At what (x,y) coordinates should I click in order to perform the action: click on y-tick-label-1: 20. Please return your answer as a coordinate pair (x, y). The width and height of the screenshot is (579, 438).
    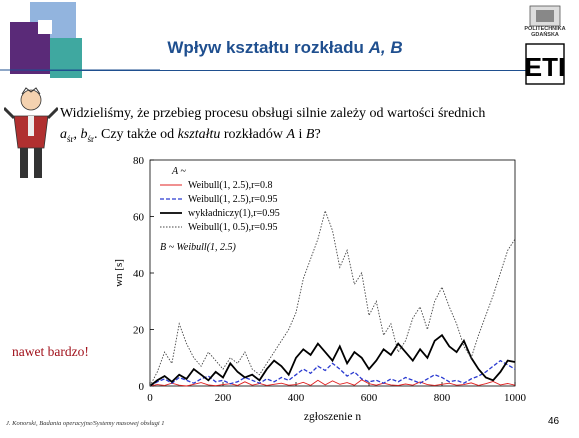
    Looking at the image, I should click on (139, 331).